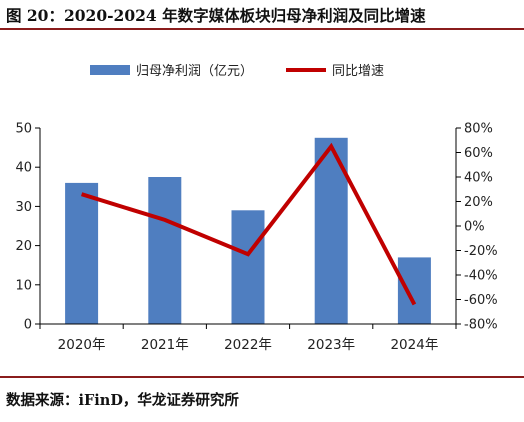 This screenshot has width=524, height=422. Describe the element at coordinates (122, 400) in the screenshot. I see `source-note: 数据来源：iFinD，华龙证券研究所` at that location.